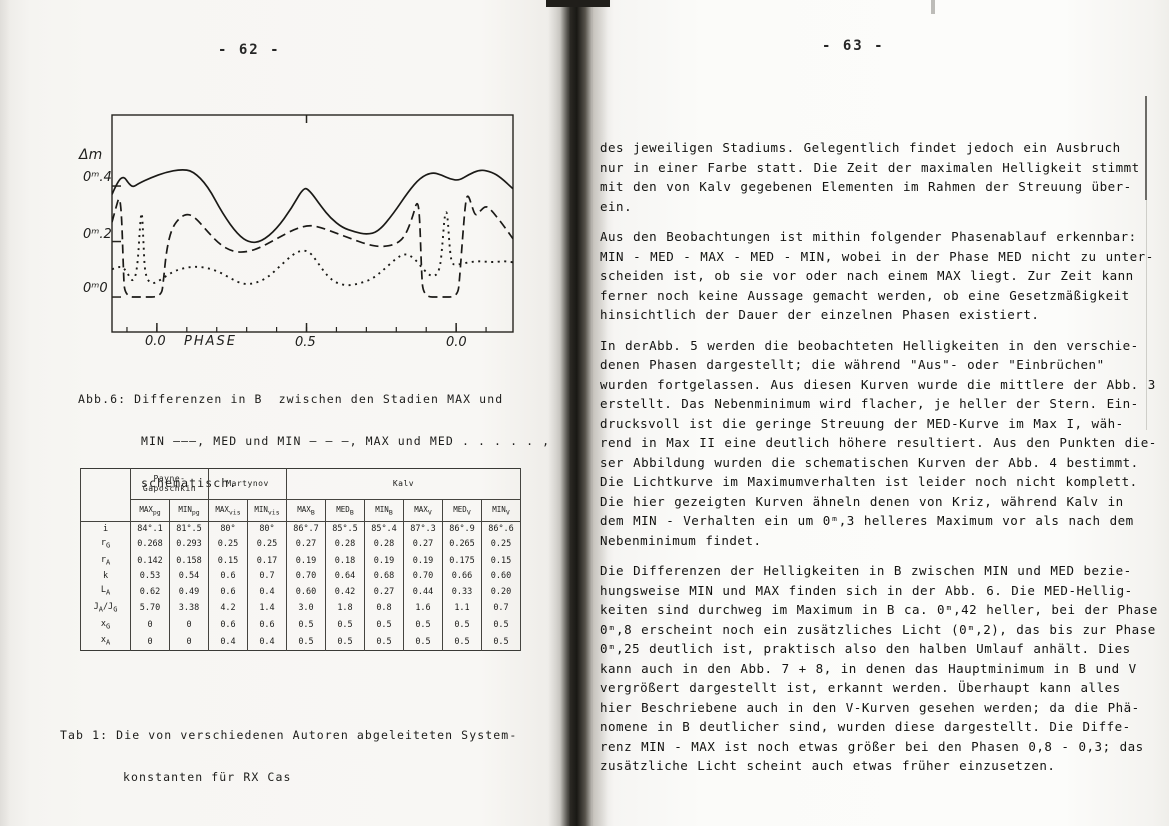 Image resolution: width=1169 pixels, height=826 pixels. Describe the element at coordinates (462, 510) in the screenshot. I see `table-column-header: MEDV` at that location.